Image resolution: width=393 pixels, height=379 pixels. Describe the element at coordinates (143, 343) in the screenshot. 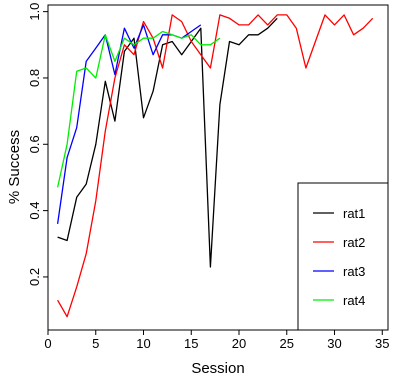

I see `x-tick-label: 10` at that location.